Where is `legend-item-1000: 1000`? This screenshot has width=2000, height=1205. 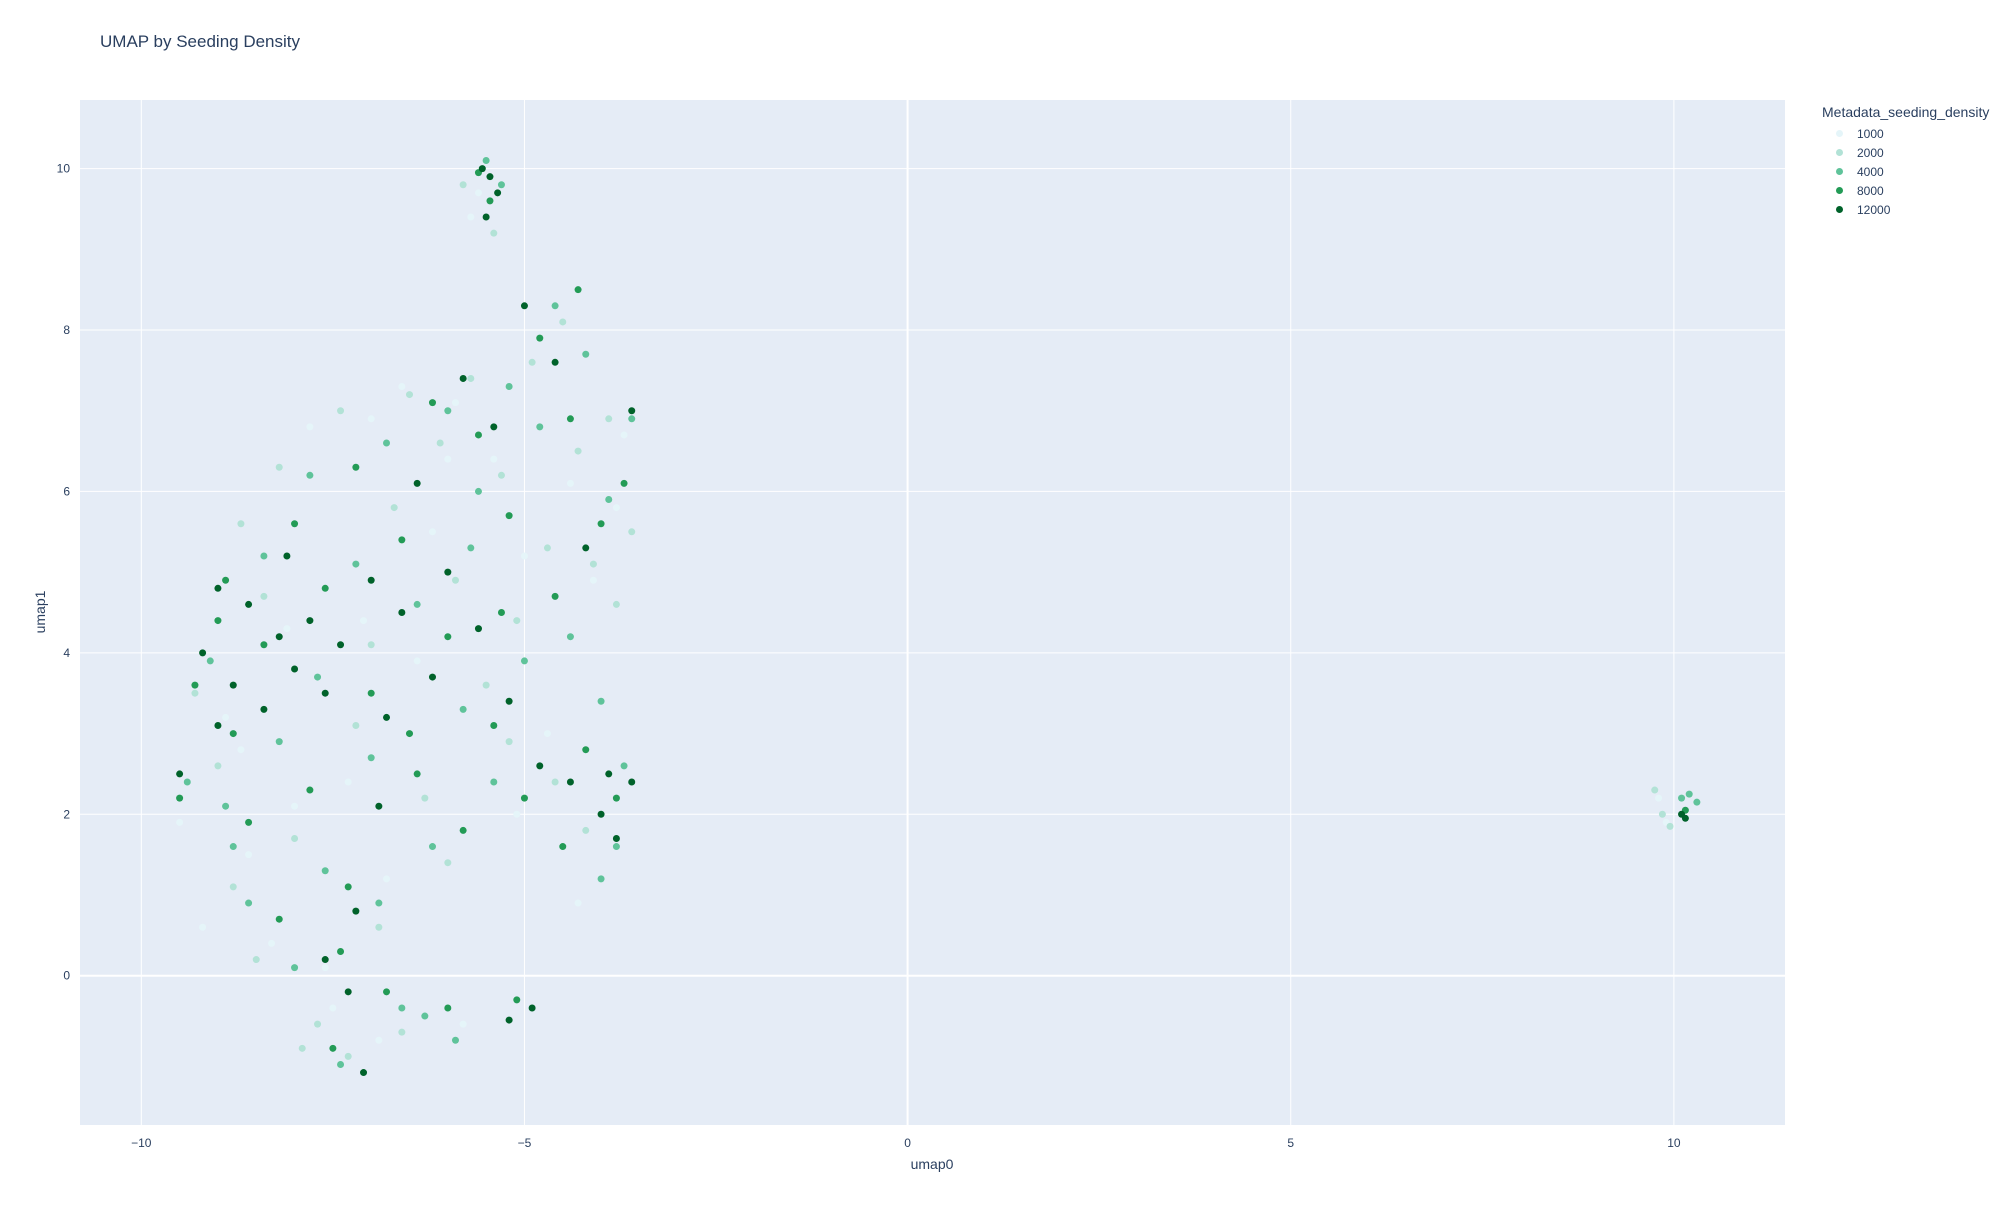 legend-item-1000: 1000 is located at coordinates (1905, 133).